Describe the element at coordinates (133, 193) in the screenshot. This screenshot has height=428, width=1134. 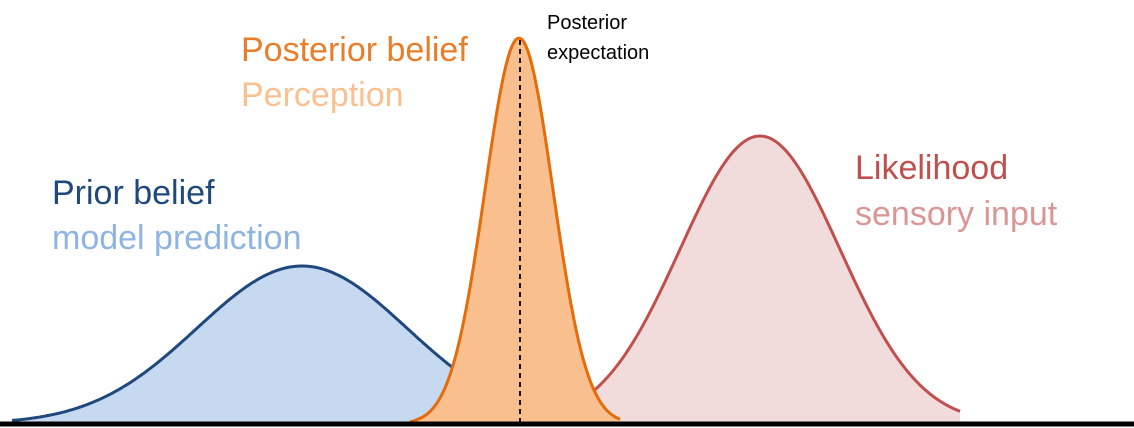
I see `prior-belief-title: Prior belief` at that location.